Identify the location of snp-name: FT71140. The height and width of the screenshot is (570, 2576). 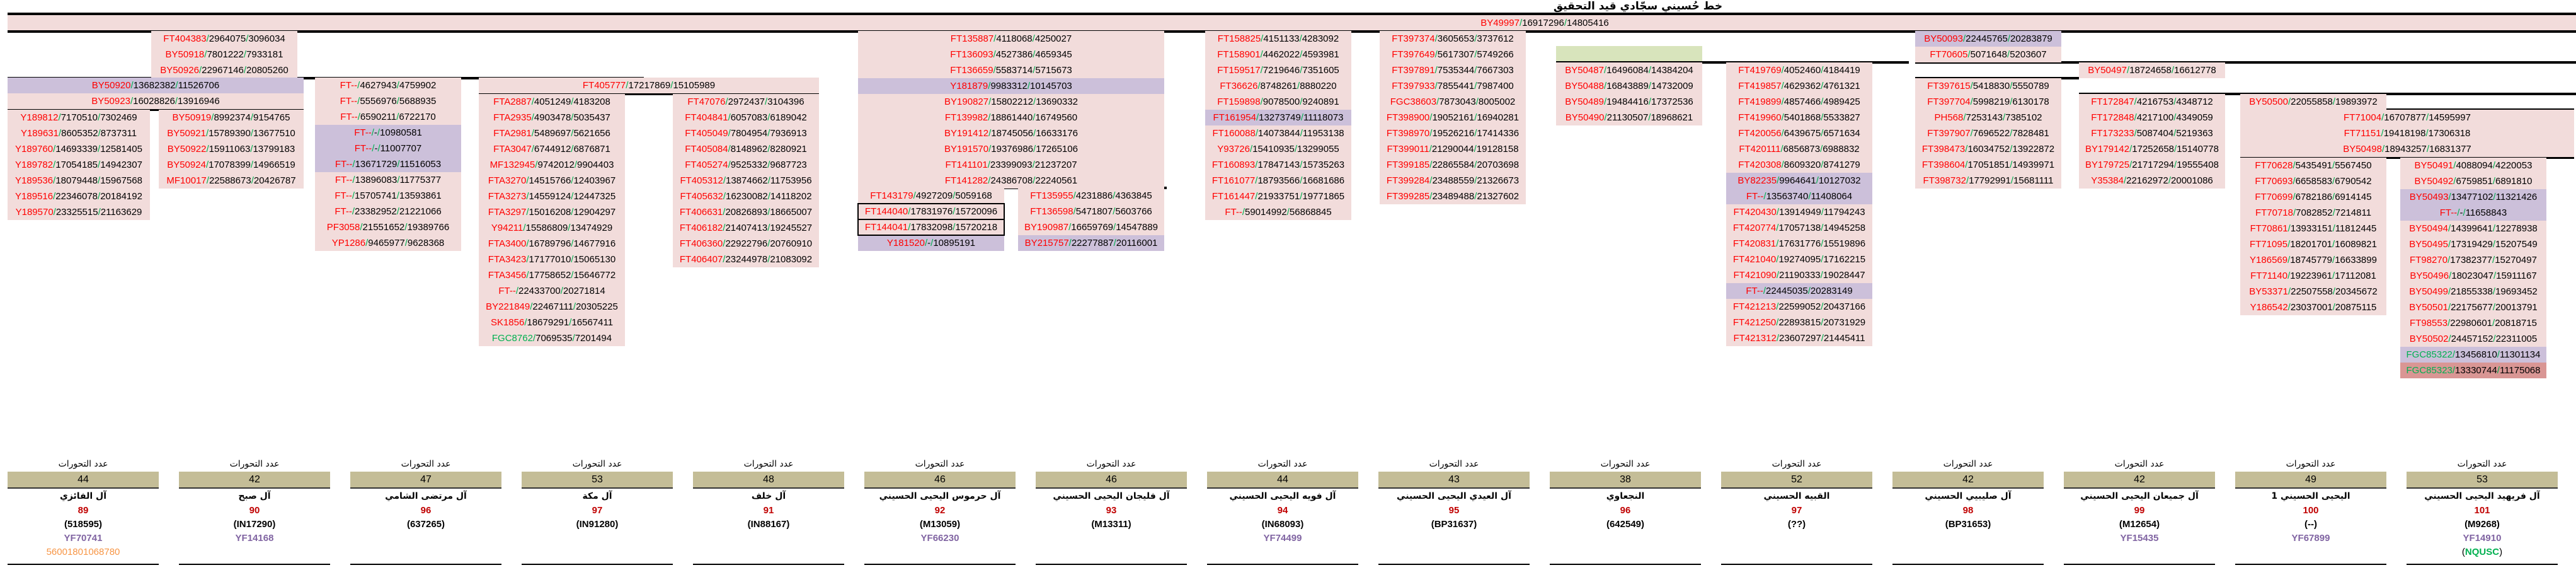
(2269, 275).